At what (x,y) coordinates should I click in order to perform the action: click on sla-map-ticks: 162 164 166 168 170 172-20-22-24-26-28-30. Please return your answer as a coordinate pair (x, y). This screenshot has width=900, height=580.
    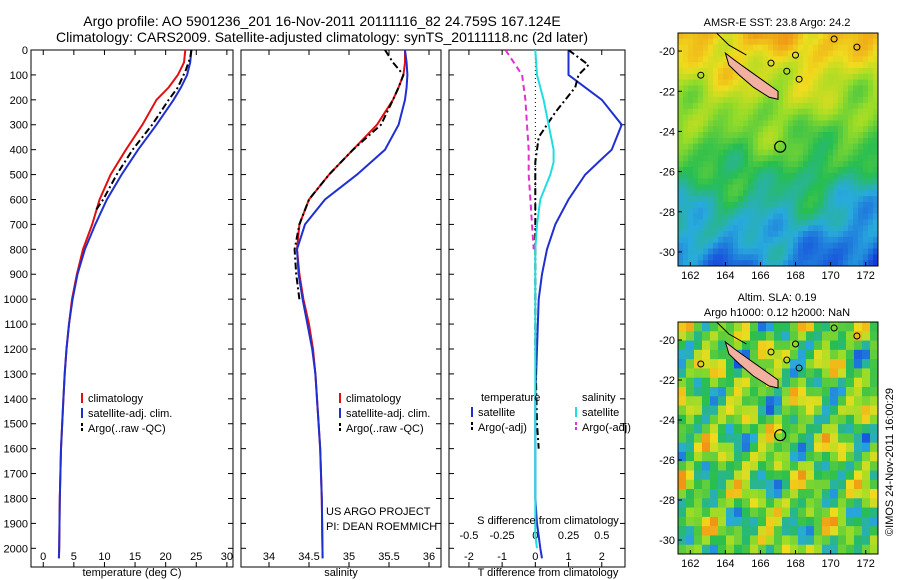
    Looking at the image, I should click on (767, 452).